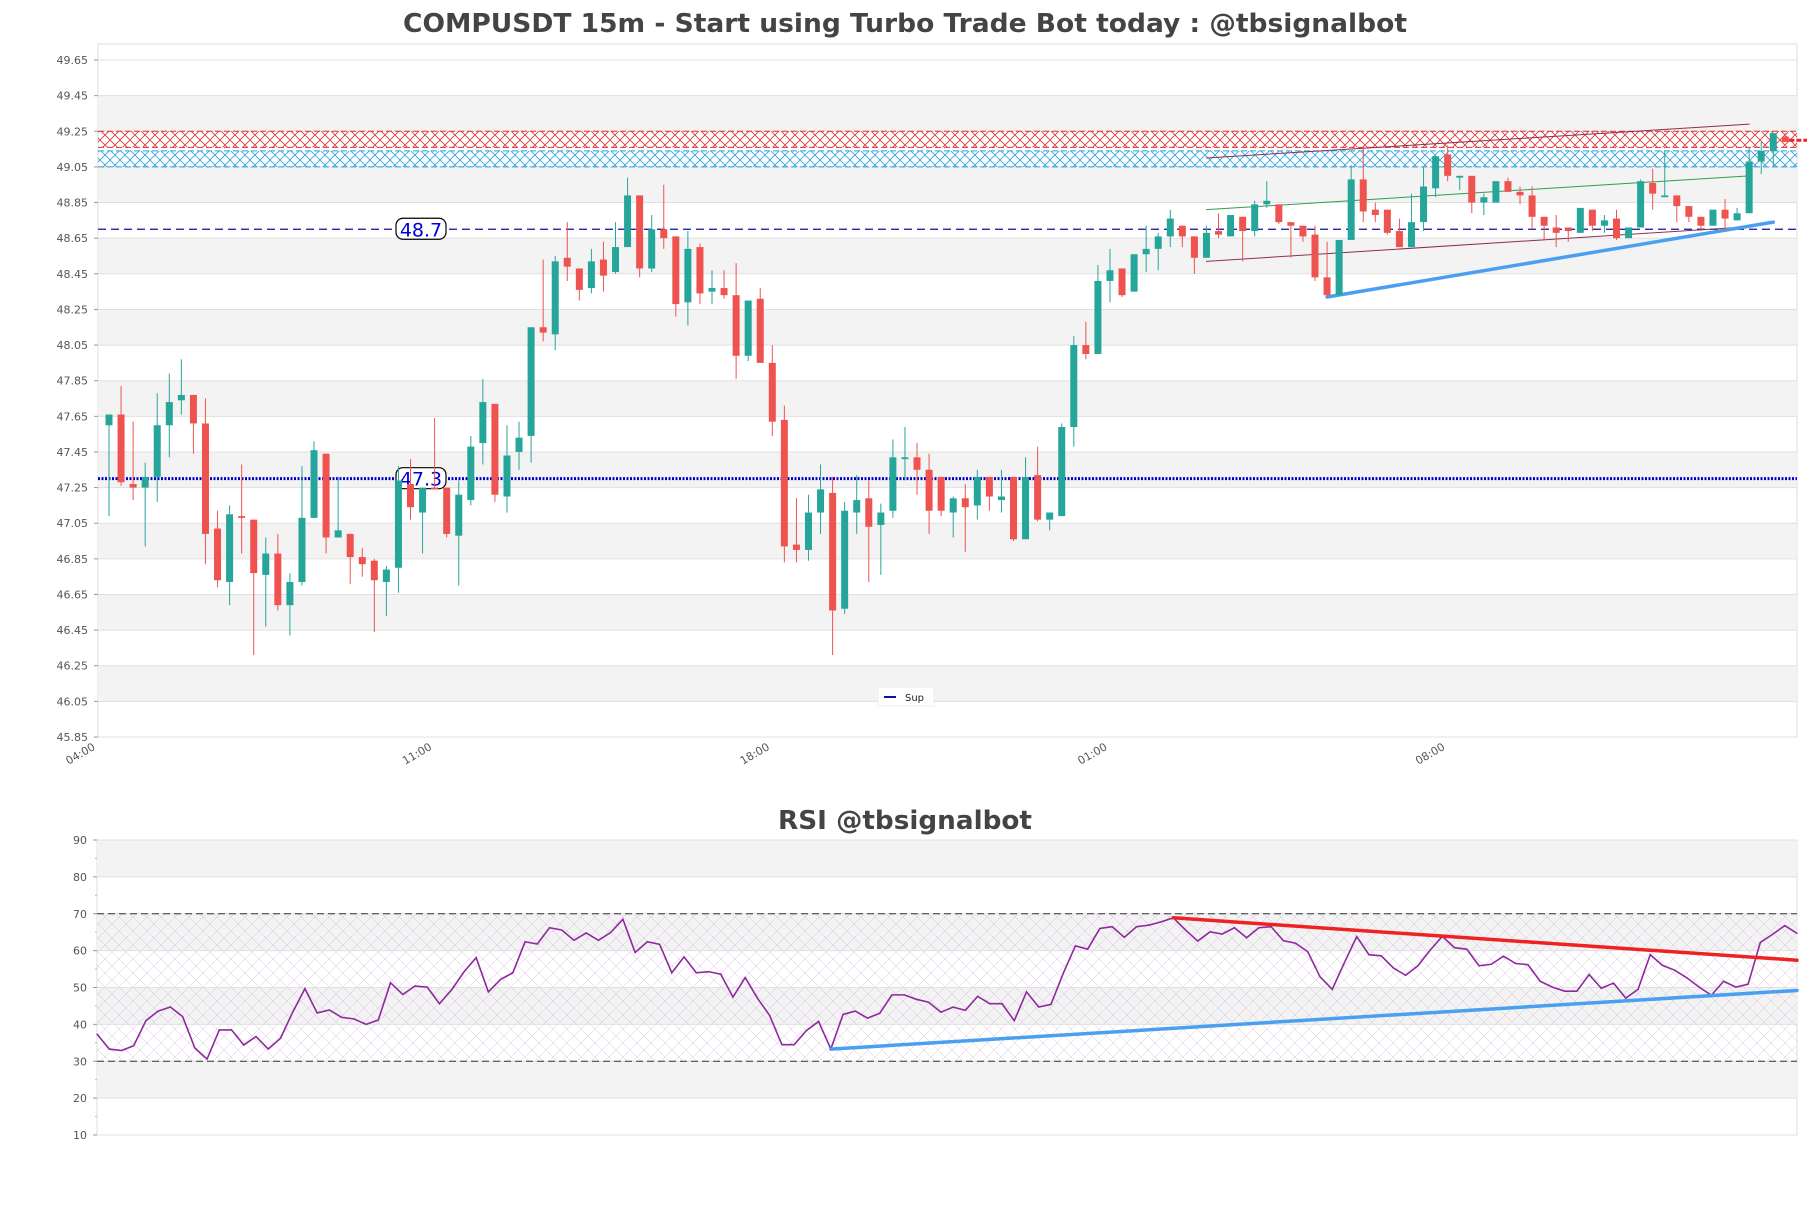 This screenshot has width=1811, height=1208. Describe the element at coordinates (73, 416) in the screenshot. I see `y-tick-label: 47.65` at that location.